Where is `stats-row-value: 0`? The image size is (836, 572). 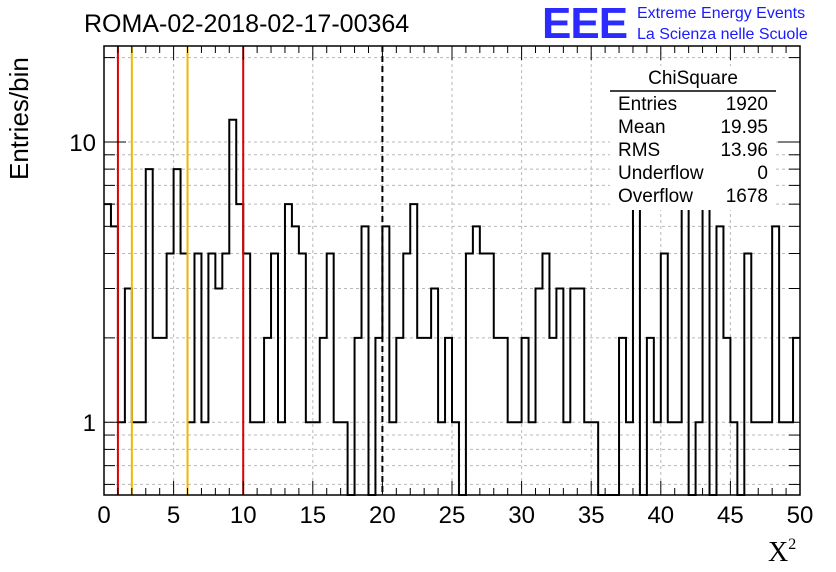
stats-row-value: 0 is located at coordinates (762, 173).